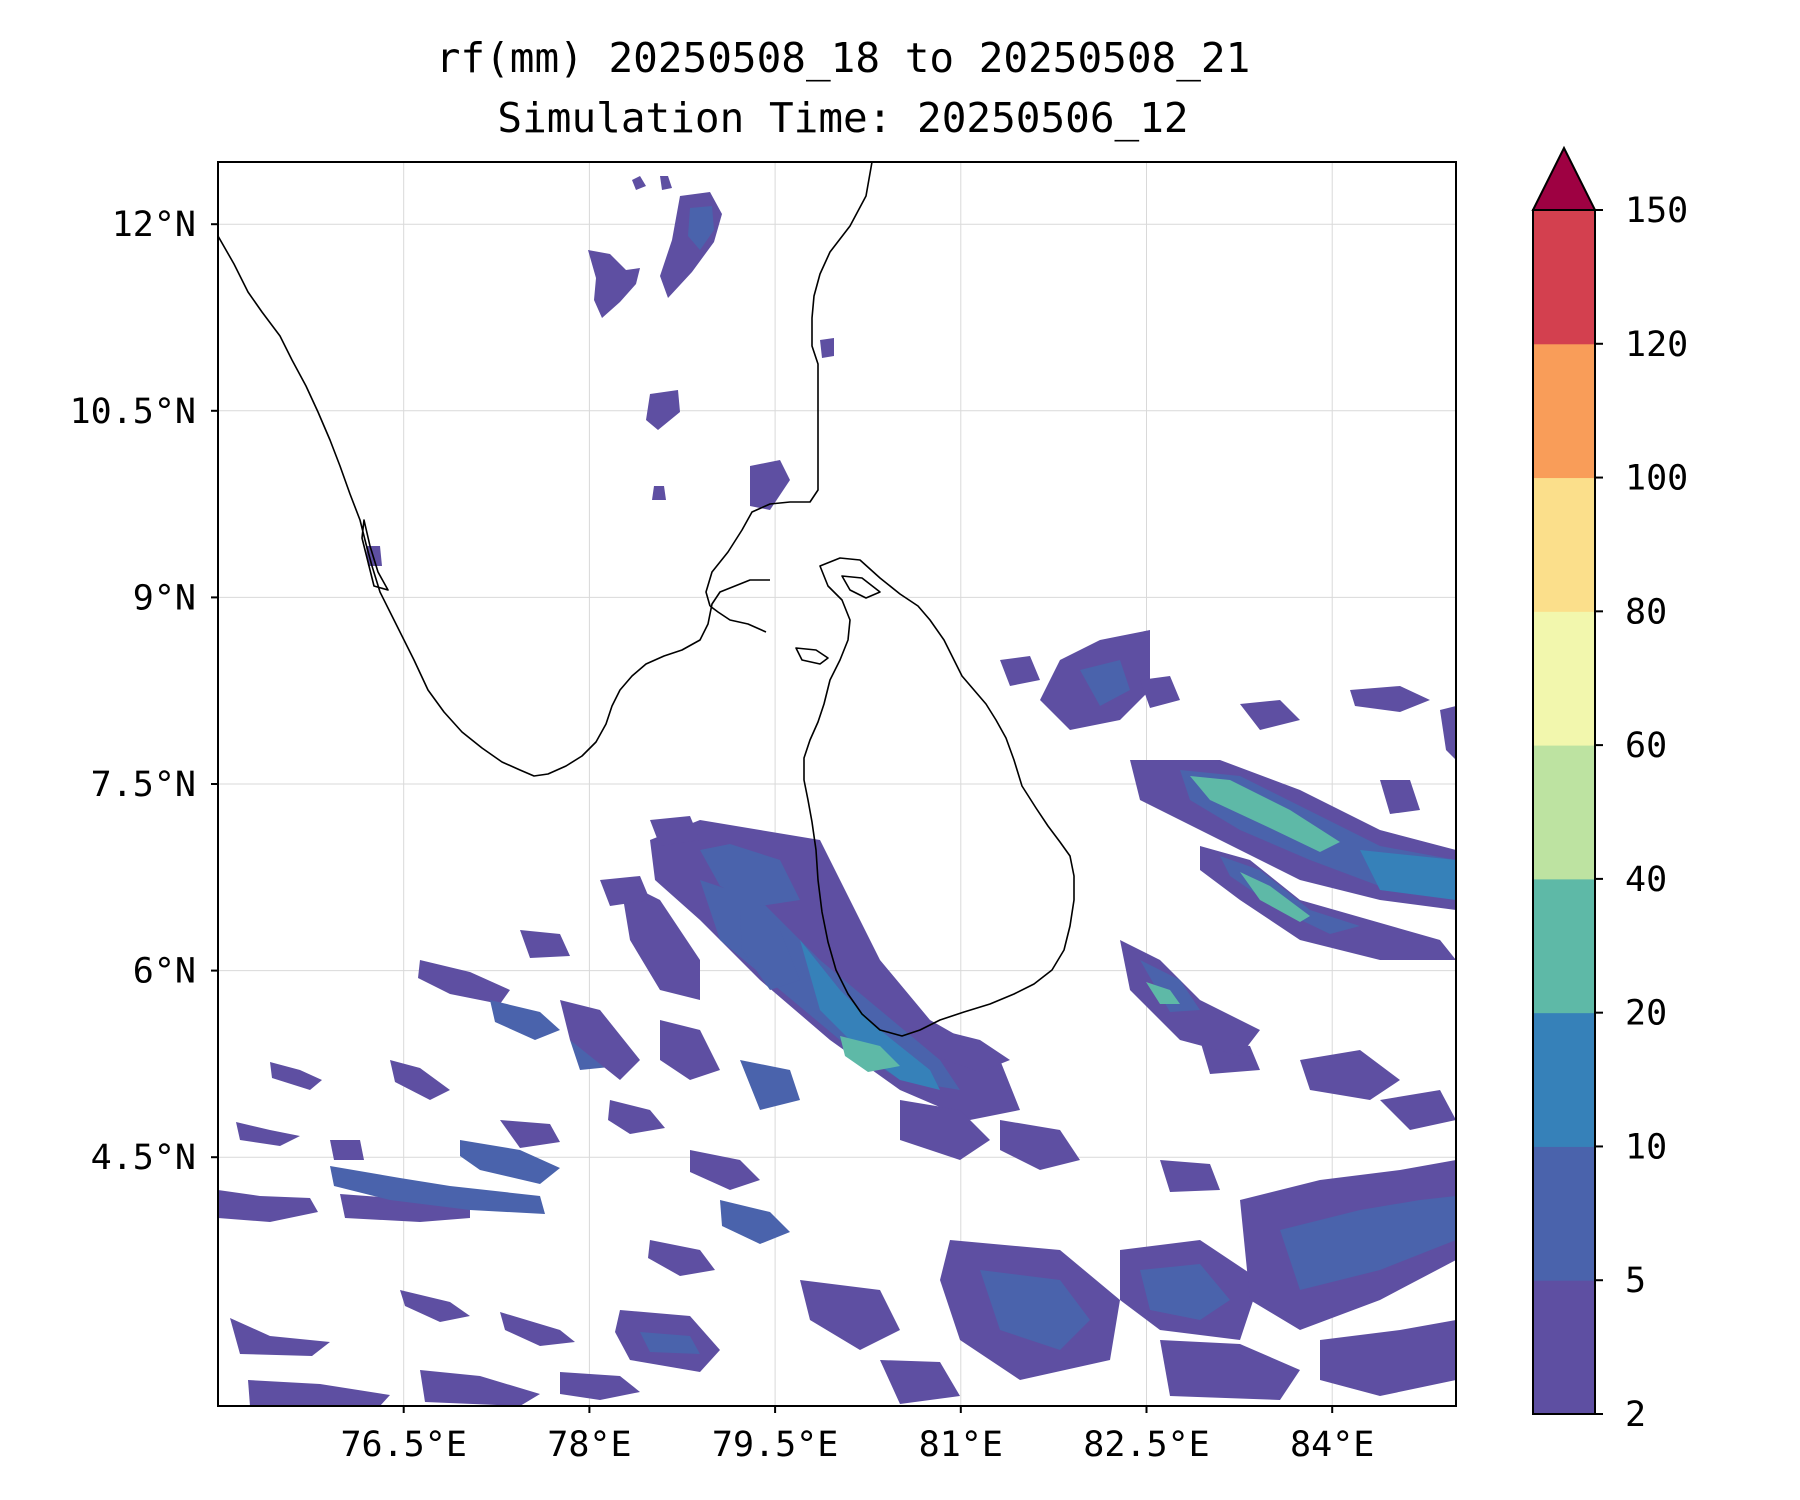  What do you see at coordinates (1635, 1281) in the screenshot?
I see `colorbar-tick-label: 5` at bounding box center [1635, 1281].